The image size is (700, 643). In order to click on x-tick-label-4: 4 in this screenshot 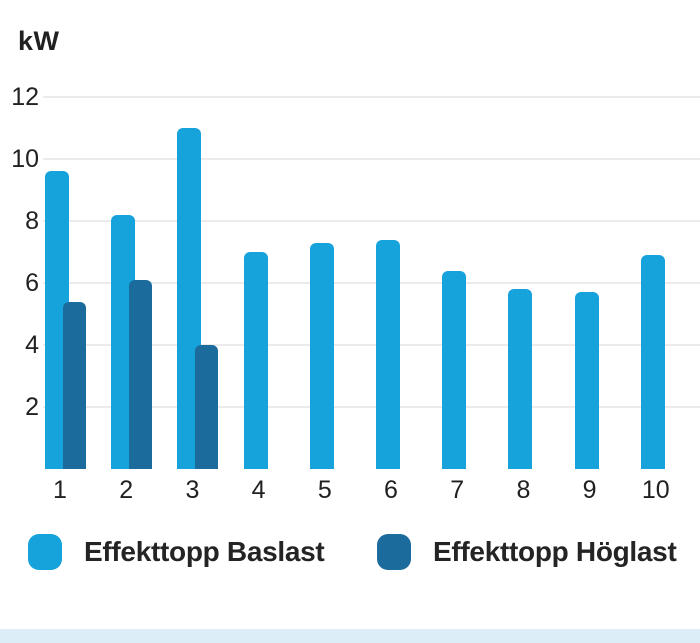, I will do `click(258, 490)`.